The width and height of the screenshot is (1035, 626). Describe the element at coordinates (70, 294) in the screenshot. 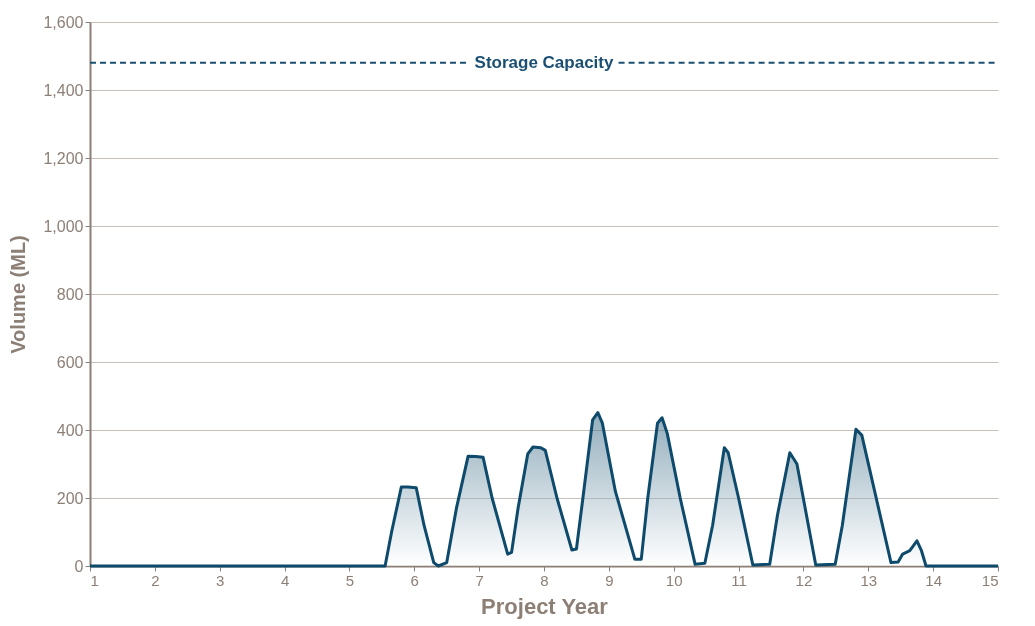

I see `y-tick-label: 800` at that location.